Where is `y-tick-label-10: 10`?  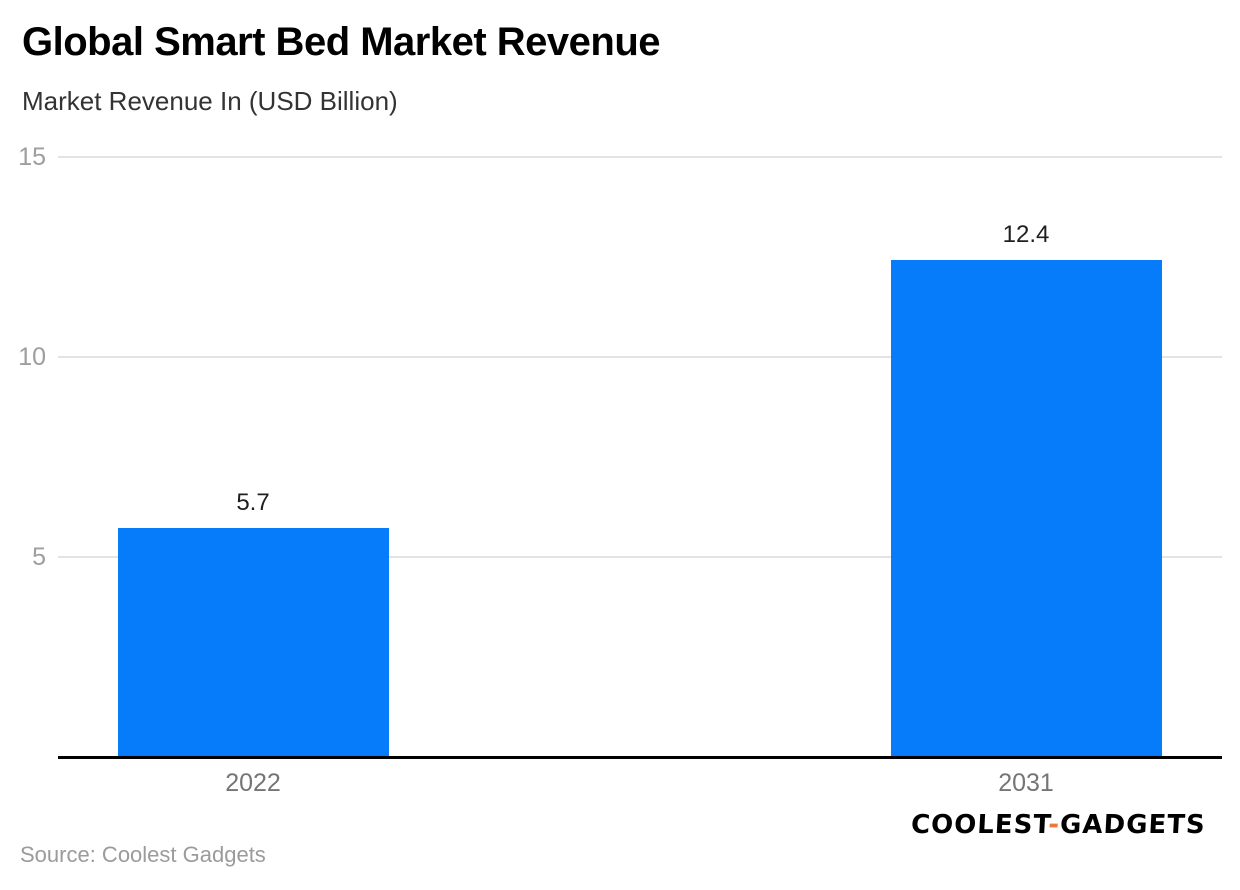 y-tick-label-10: 10 is located at coordinates (32, 357).